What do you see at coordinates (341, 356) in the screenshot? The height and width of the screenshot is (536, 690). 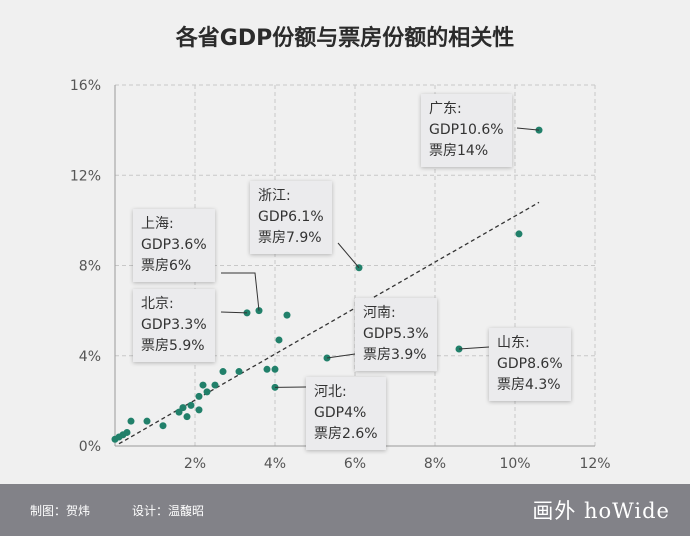 I see `leader-line-henan` at bounding box center [341, 356].